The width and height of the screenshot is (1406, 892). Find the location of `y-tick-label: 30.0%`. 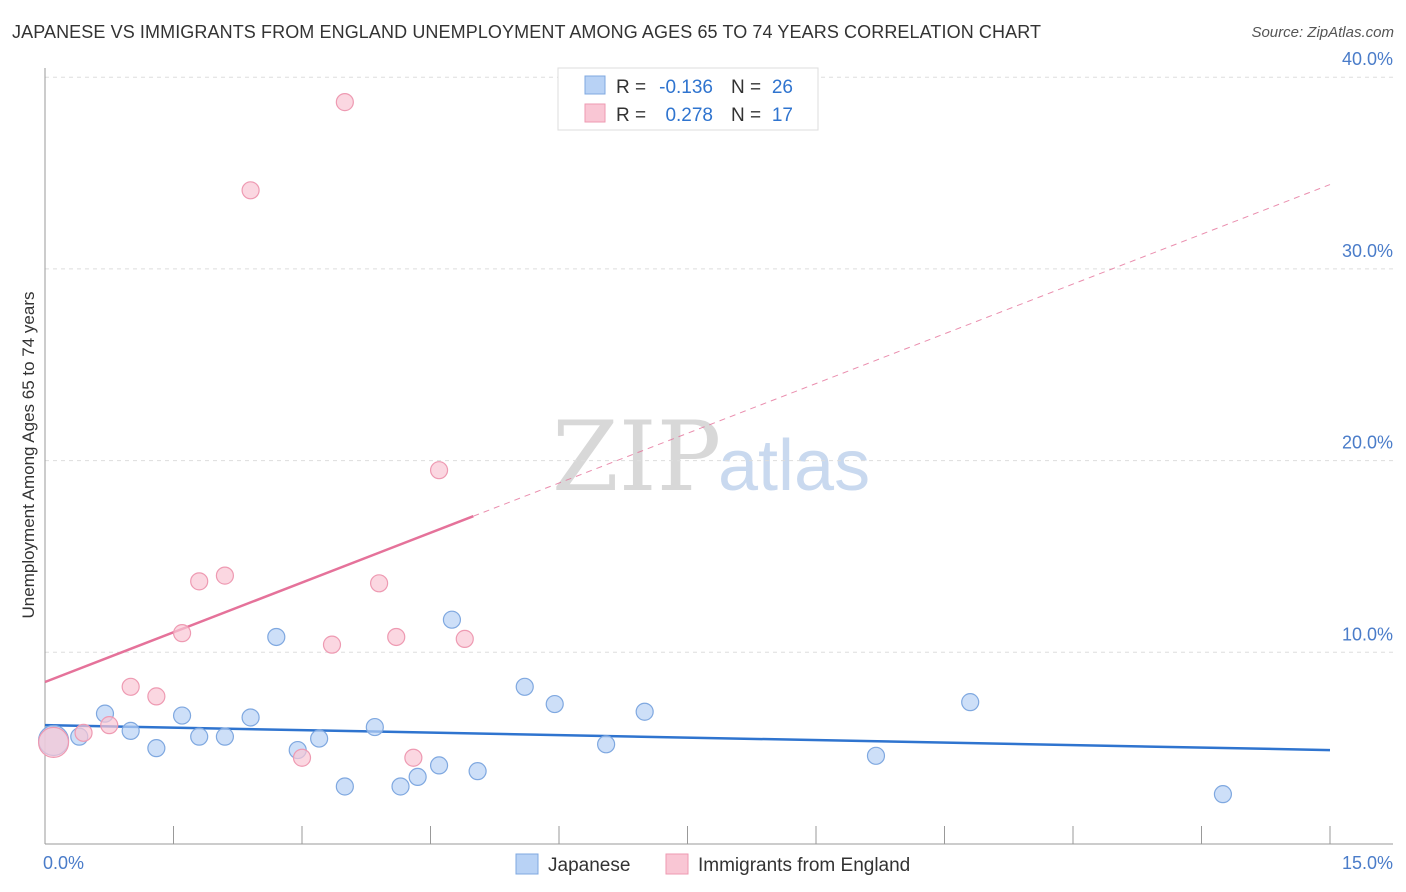

y-tick-label: 30.0% is located at coordinates (1367, 251).